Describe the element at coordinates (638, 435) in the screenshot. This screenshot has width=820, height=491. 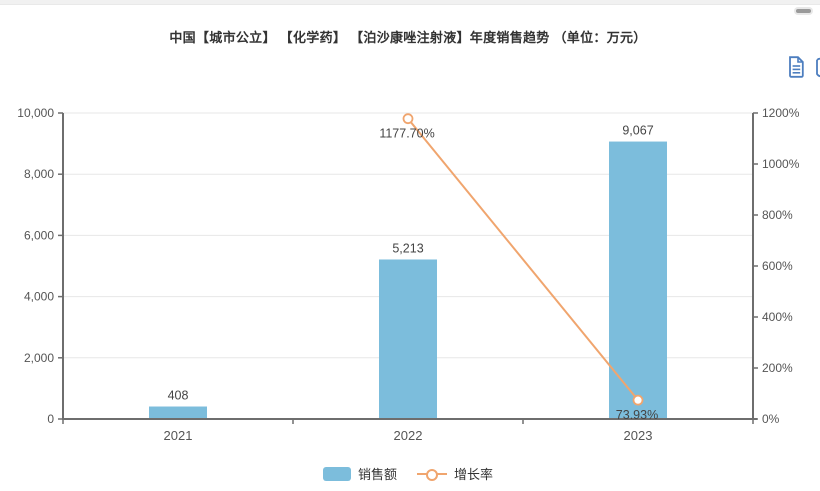
I see `x-axis-label-2023: 2023` at that location.